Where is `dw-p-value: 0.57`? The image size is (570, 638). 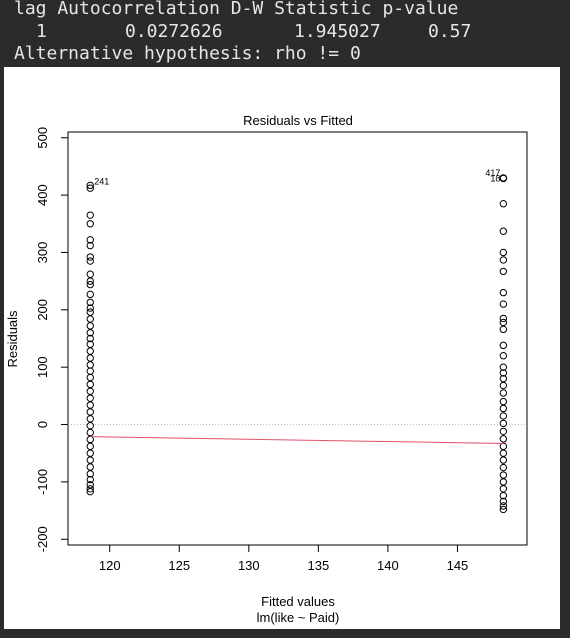
dw-p-value: 0.57 is located at coordinates (450, 31).